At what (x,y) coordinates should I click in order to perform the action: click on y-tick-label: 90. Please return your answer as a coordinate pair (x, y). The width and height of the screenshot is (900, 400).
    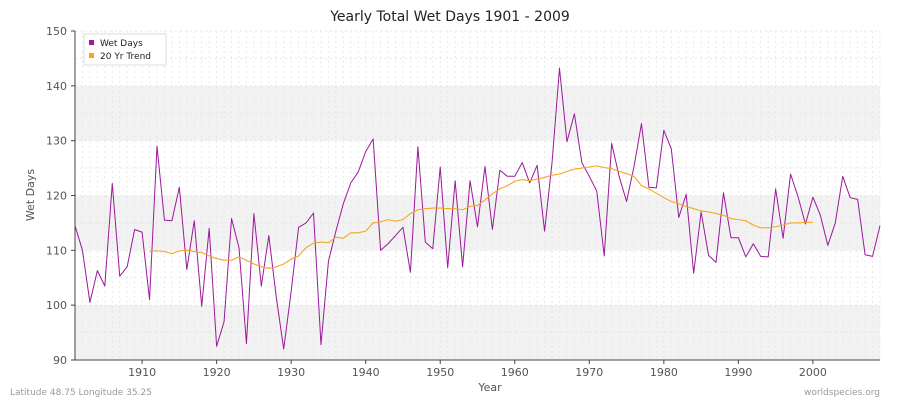
    Looking at the image, I should click on (60, 360).